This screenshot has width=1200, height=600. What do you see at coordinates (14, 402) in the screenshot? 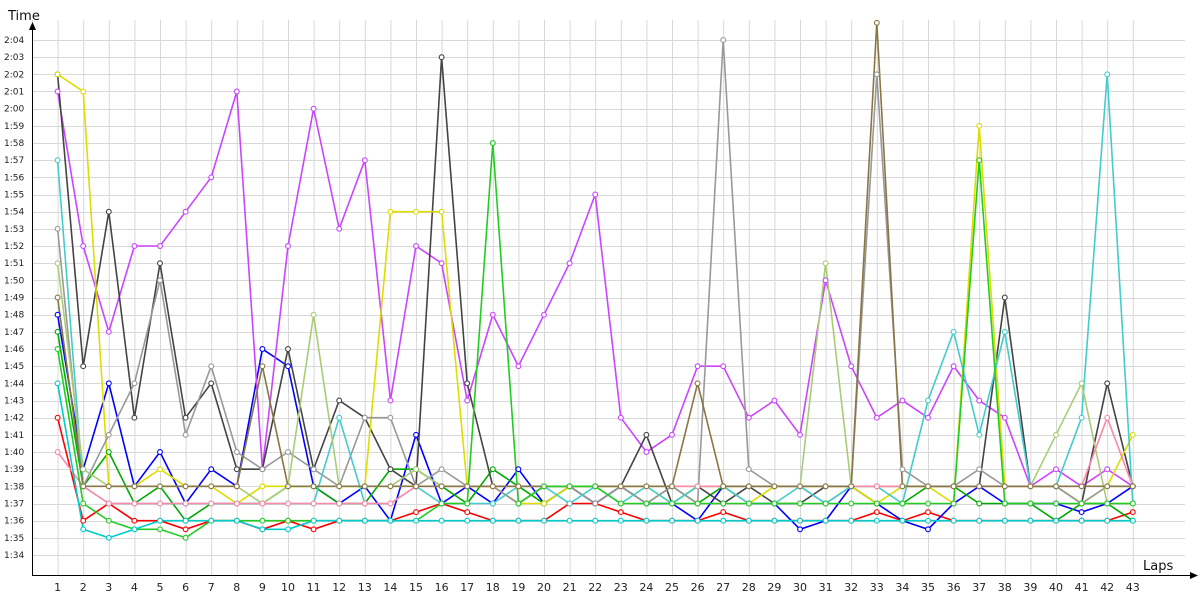
I see `y-tick-label: 1:43` at bounding box center [14, 402].